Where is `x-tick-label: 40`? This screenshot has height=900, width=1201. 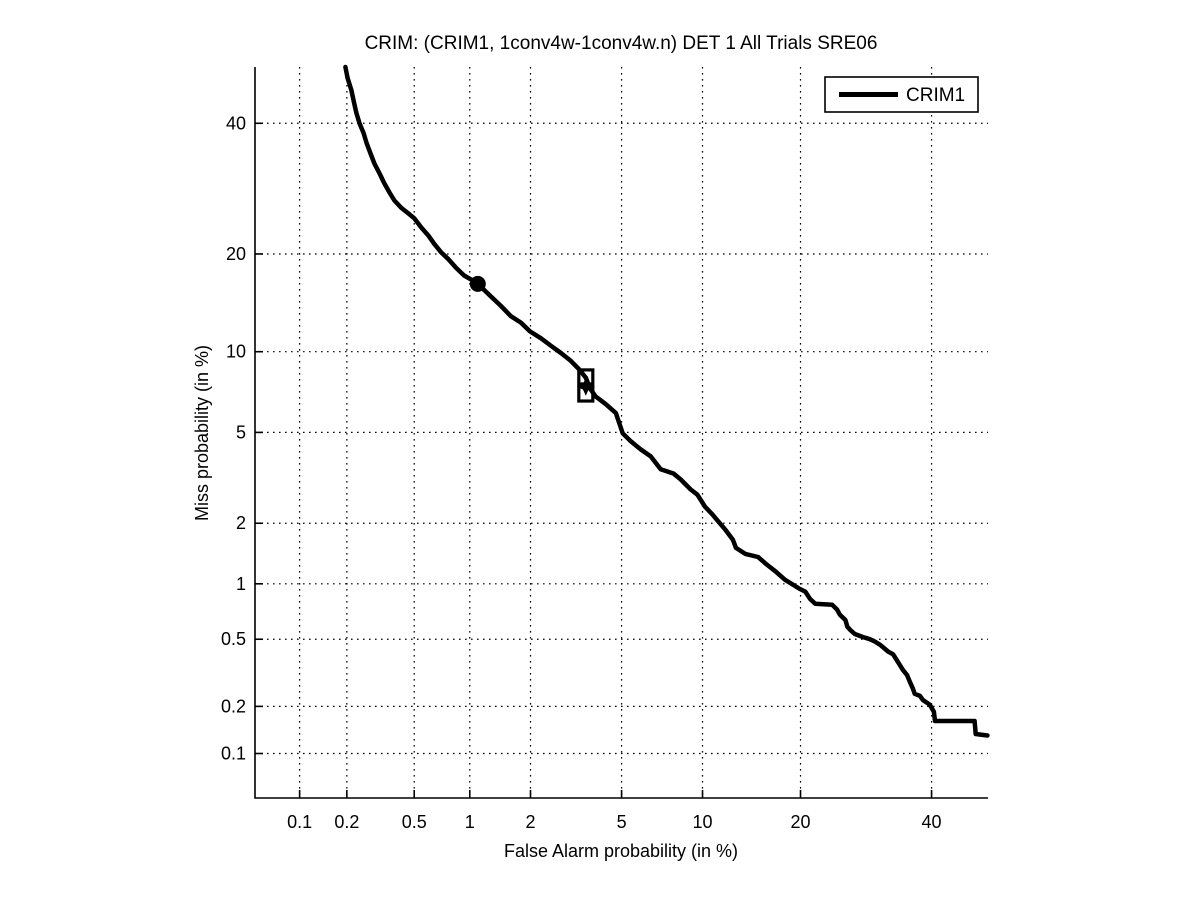
x-tick-label: 40 is located at coordinates (932, 822).